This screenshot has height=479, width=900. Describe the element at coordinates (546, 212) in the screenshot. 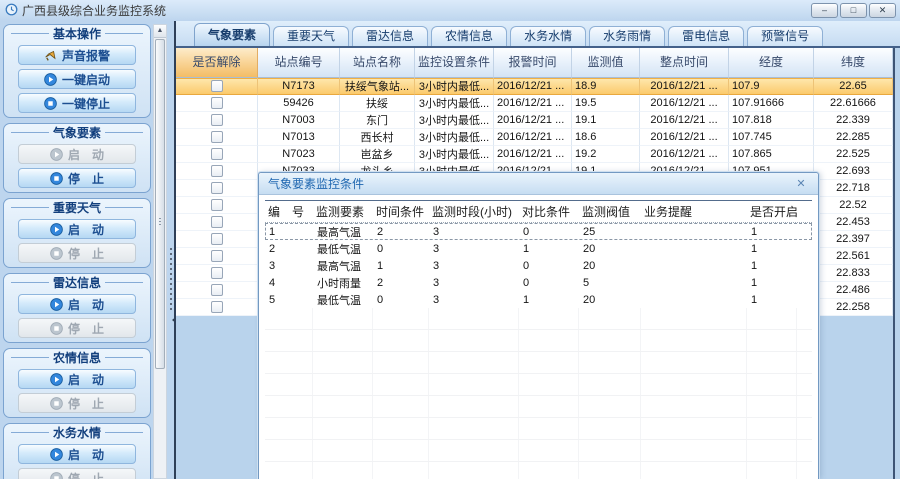

I see `dialog-column-header: 对比条件` at that location.